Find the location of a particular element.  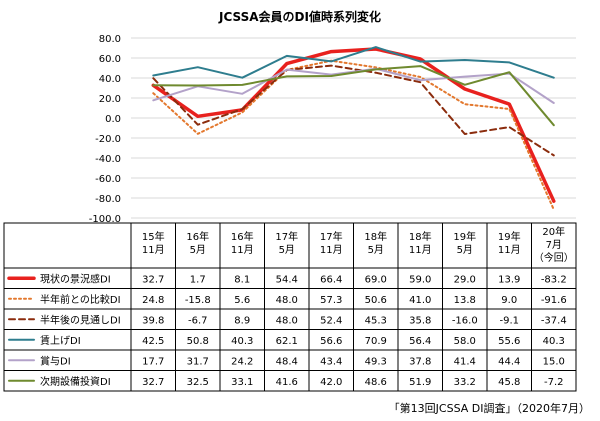

data-label: 56.4 is located at coordinates (420, 341).